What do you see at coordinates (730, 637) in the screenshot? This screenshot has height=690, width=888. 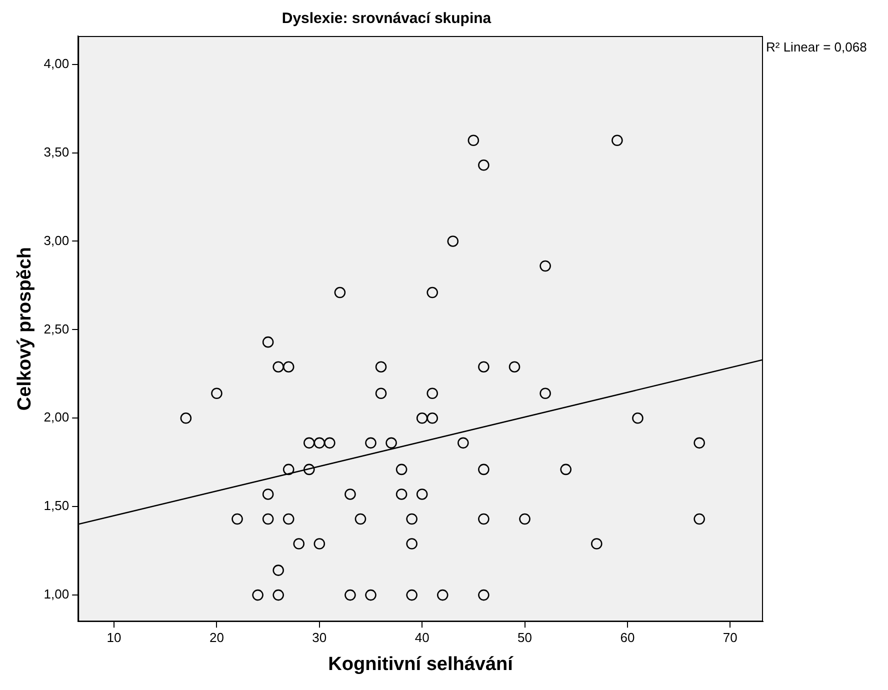 I see `x-tick-label: 70` at bounding box center [730, 637].